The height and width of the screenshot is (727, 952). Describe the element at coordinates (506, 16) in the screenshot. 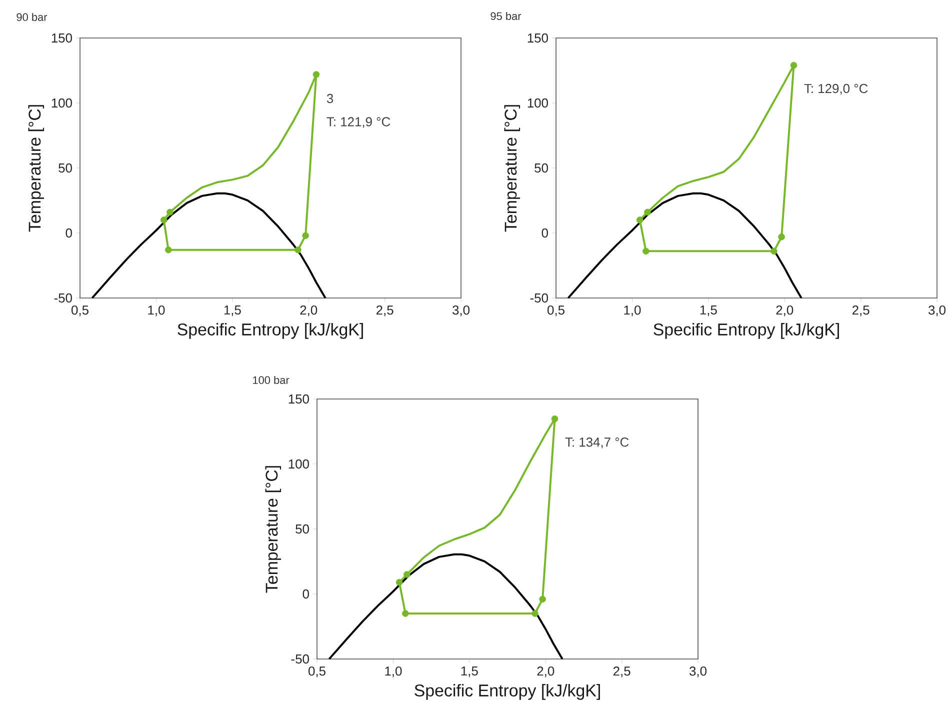

I see `chart-title: 95 bar` at that location.